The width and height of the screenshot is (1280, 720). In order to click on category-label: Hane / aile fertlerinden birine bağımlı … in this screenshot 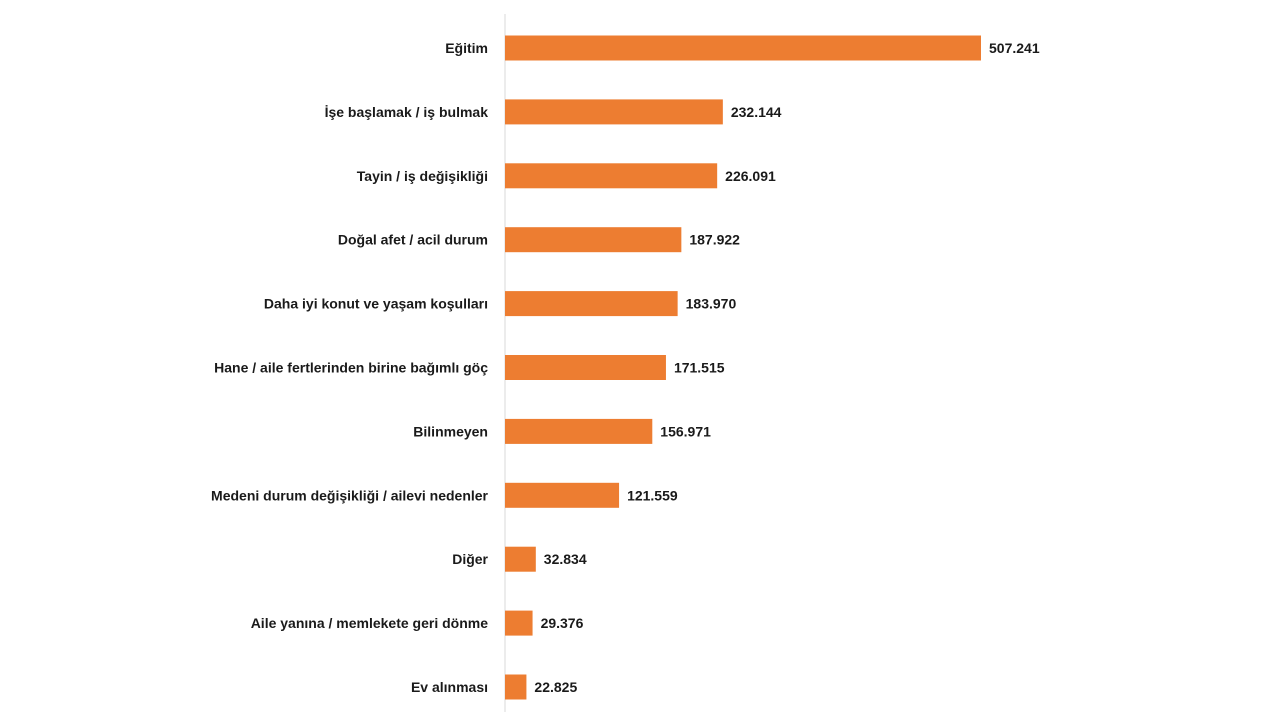, I will do `click(351, 368)`.